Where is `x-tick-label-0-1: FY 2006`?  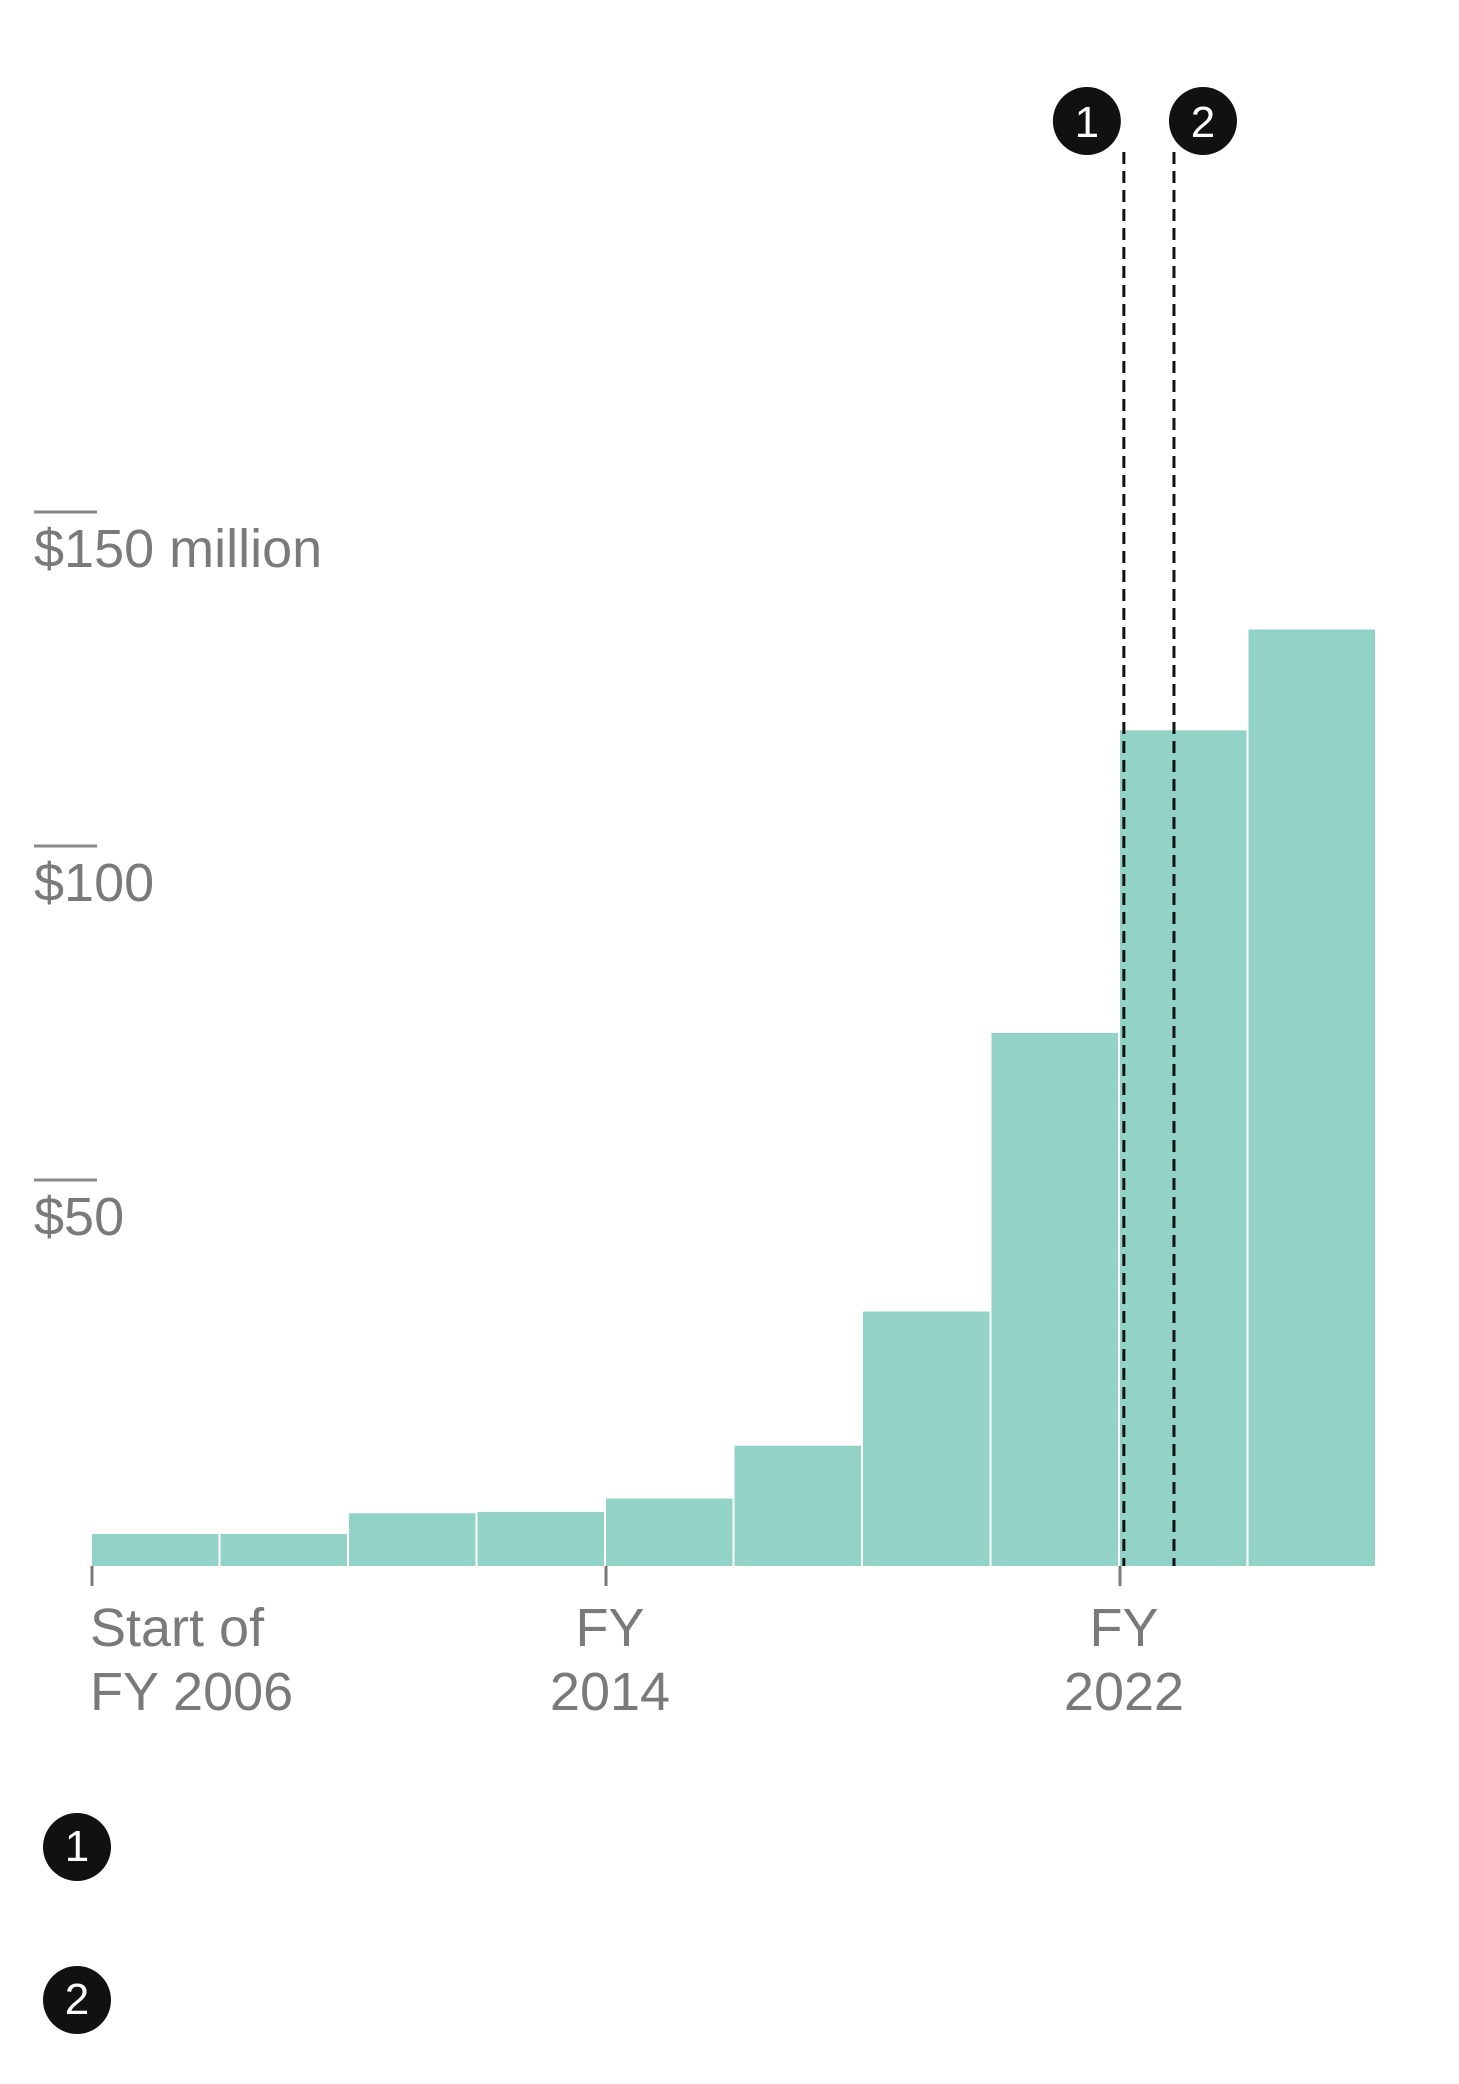 x-tick-label-0-1: FY 2006 is located at coordinates (191, 1692).